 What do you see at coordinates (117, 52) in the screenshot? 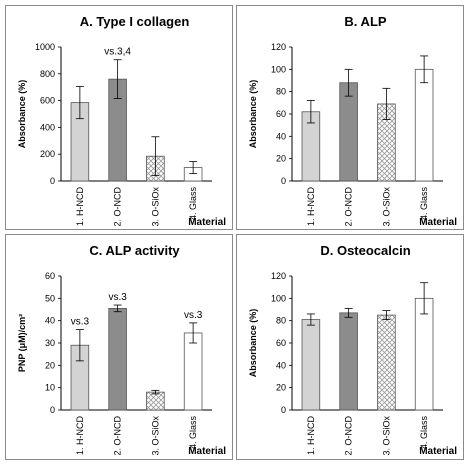
I see `significance-label: vs.3,4` at bounding box center [117, 52].